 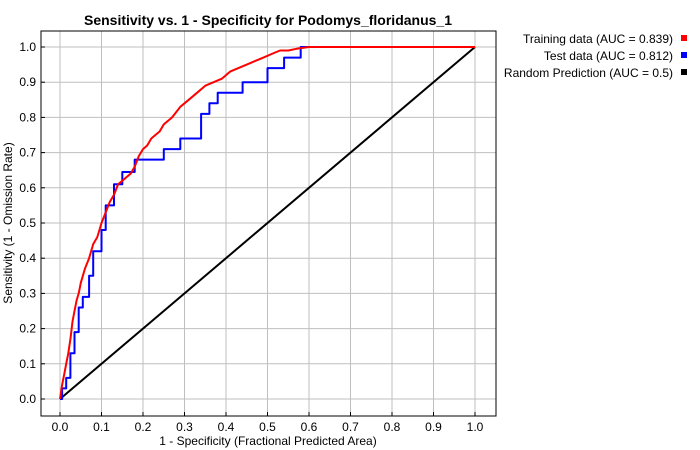 I want to click on x-tick-label: 0.5, so click(x=267, y=427).